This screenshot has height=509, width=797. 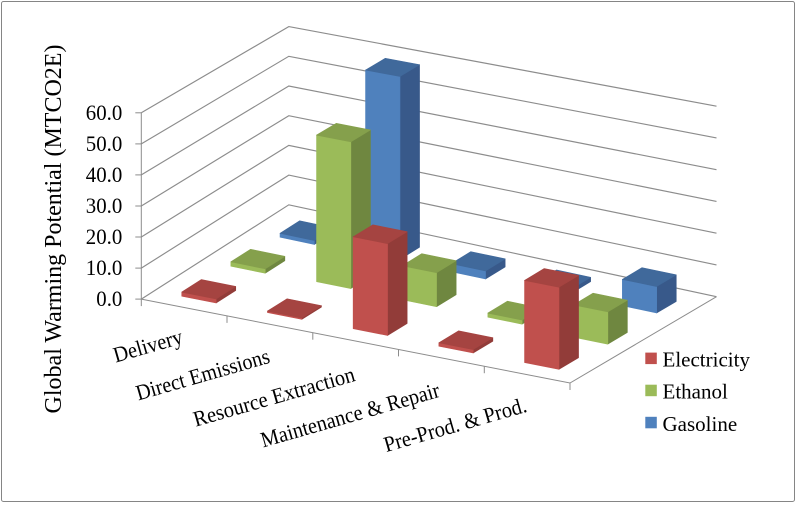 I want to click on svg-text: 30.0, so click(x=104, y=205).